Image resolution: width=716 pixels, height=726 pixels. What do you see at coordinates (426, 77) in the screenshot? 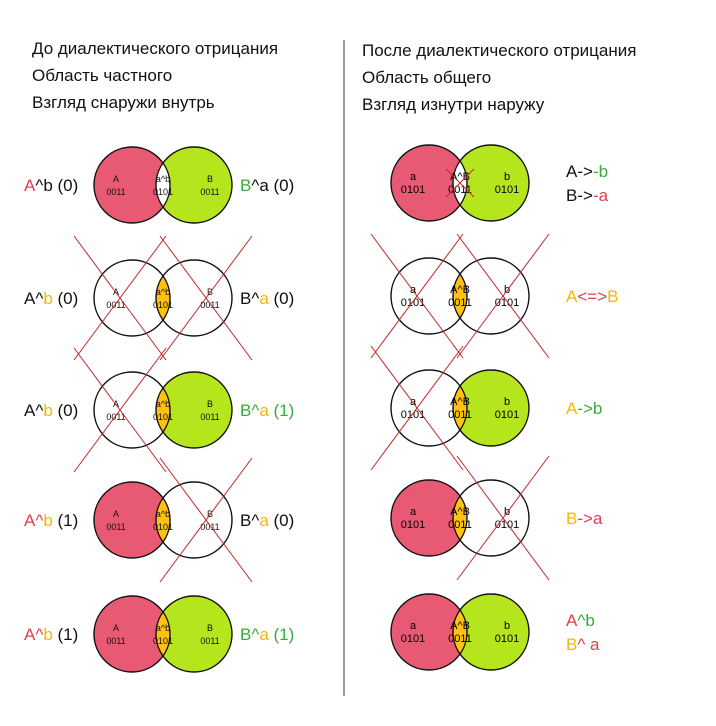
I see `right-header-line-2: Область общего` at bounding box center [426, 77].